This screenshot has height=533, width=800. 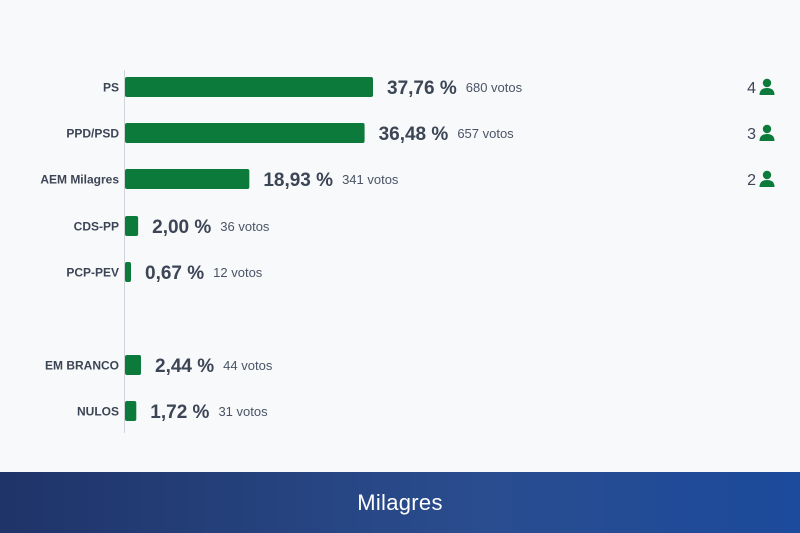 I want to click on bar-row: AEM Milagres 18,93 % 341 votos 2, so click(x=407, y=180).